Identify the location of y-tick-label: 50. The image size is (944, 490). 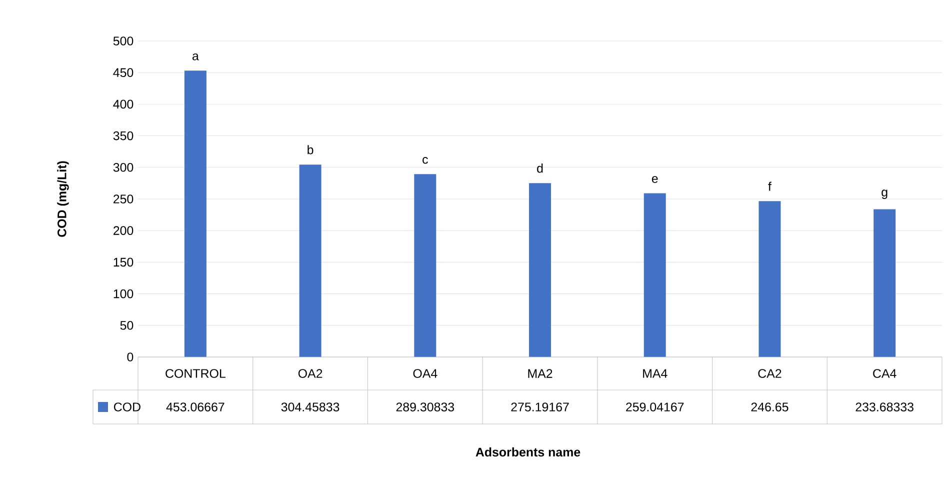
(127, 325).